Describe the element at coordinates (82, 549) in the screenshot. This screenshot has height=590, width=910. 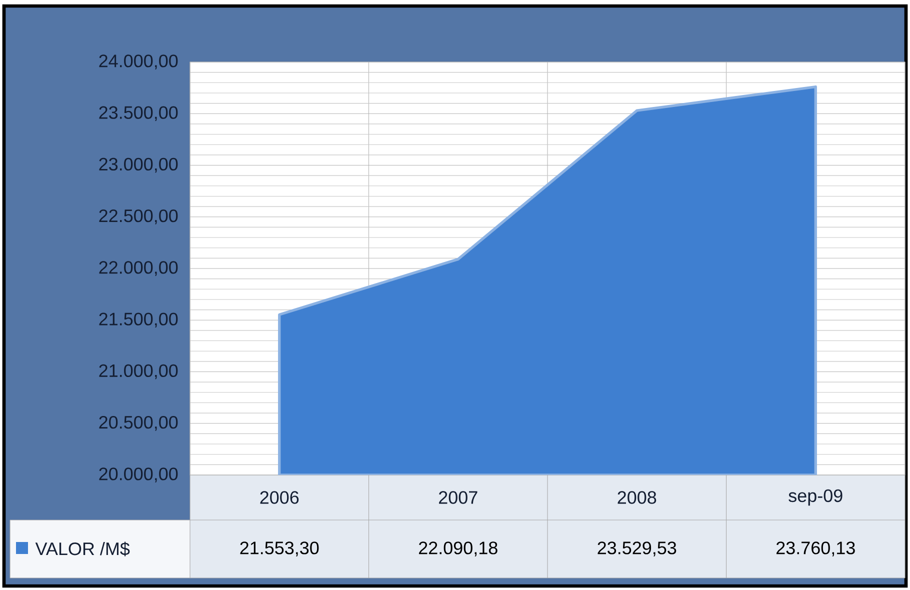
I see `legend-label: VALOR /M$` at that location.